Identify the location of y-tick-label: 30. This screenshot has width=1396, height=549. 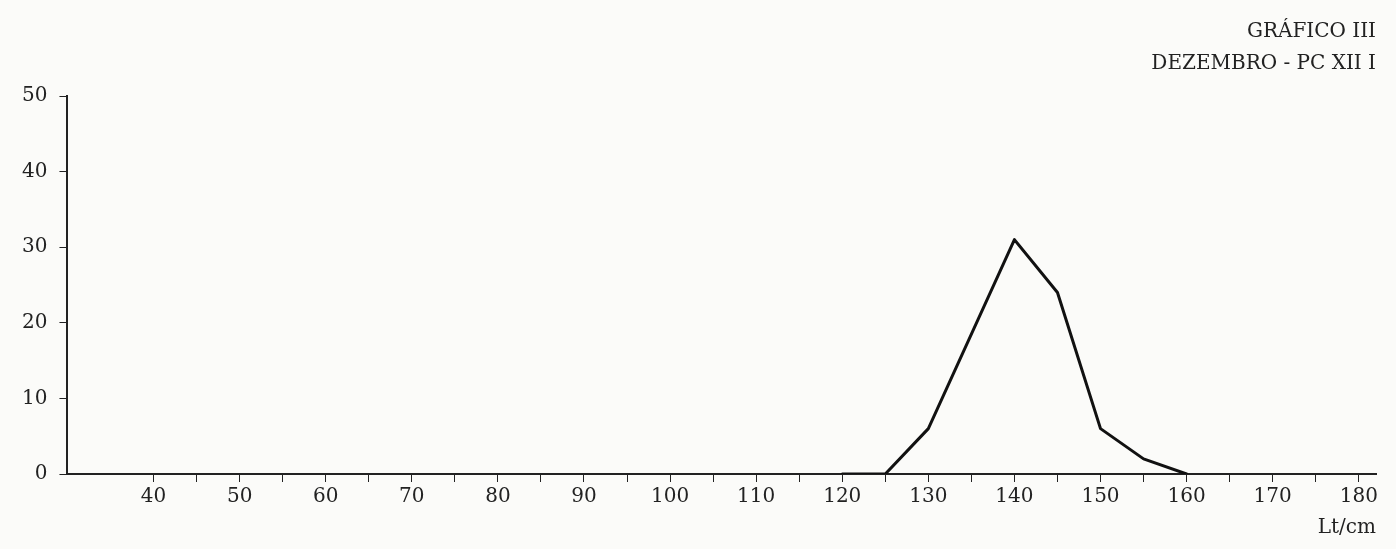
(35, 245).